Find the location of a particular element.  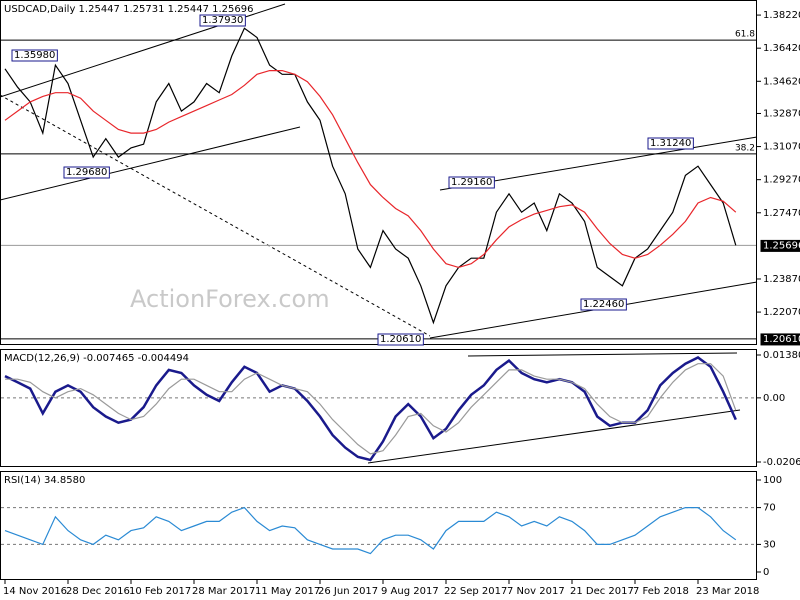

y-tick-label: 1.34620 is located at coordinates (781, 81).